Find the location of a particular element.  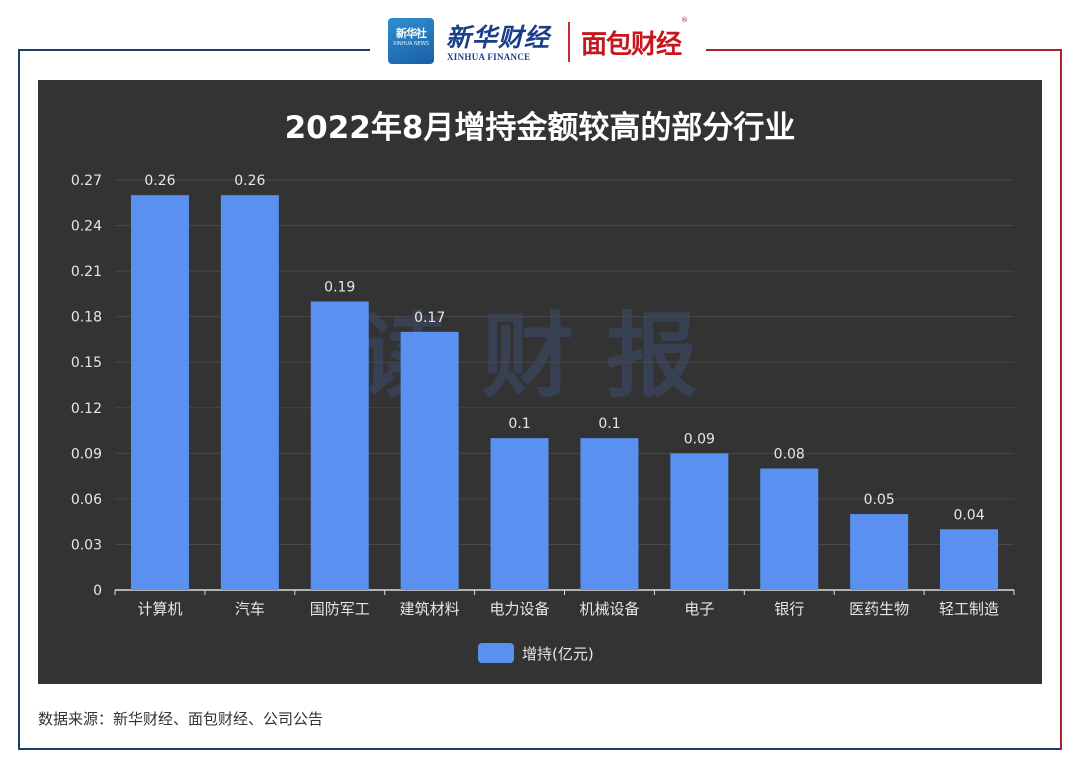

source-note: 数据来源：新华财经、面包财经、公司公告 is located at coordinates (181, 719).